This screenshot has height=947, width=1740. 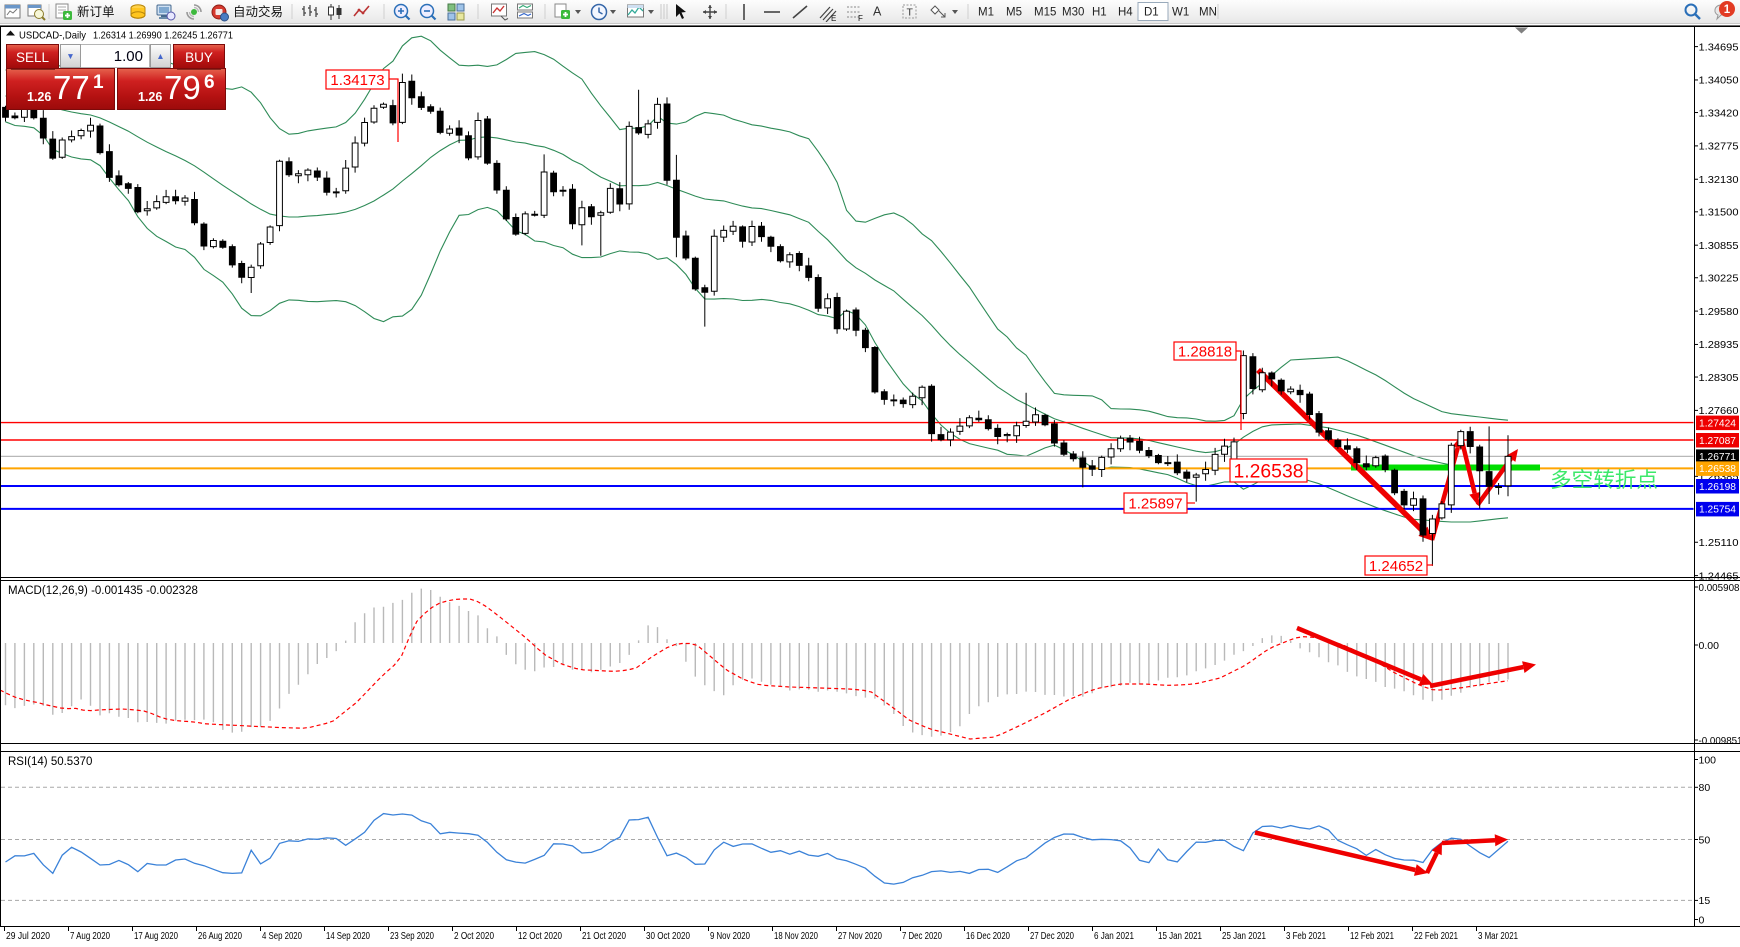 I want to click on svg-text: 23 Sep 2020, so click(x=412, y=936).